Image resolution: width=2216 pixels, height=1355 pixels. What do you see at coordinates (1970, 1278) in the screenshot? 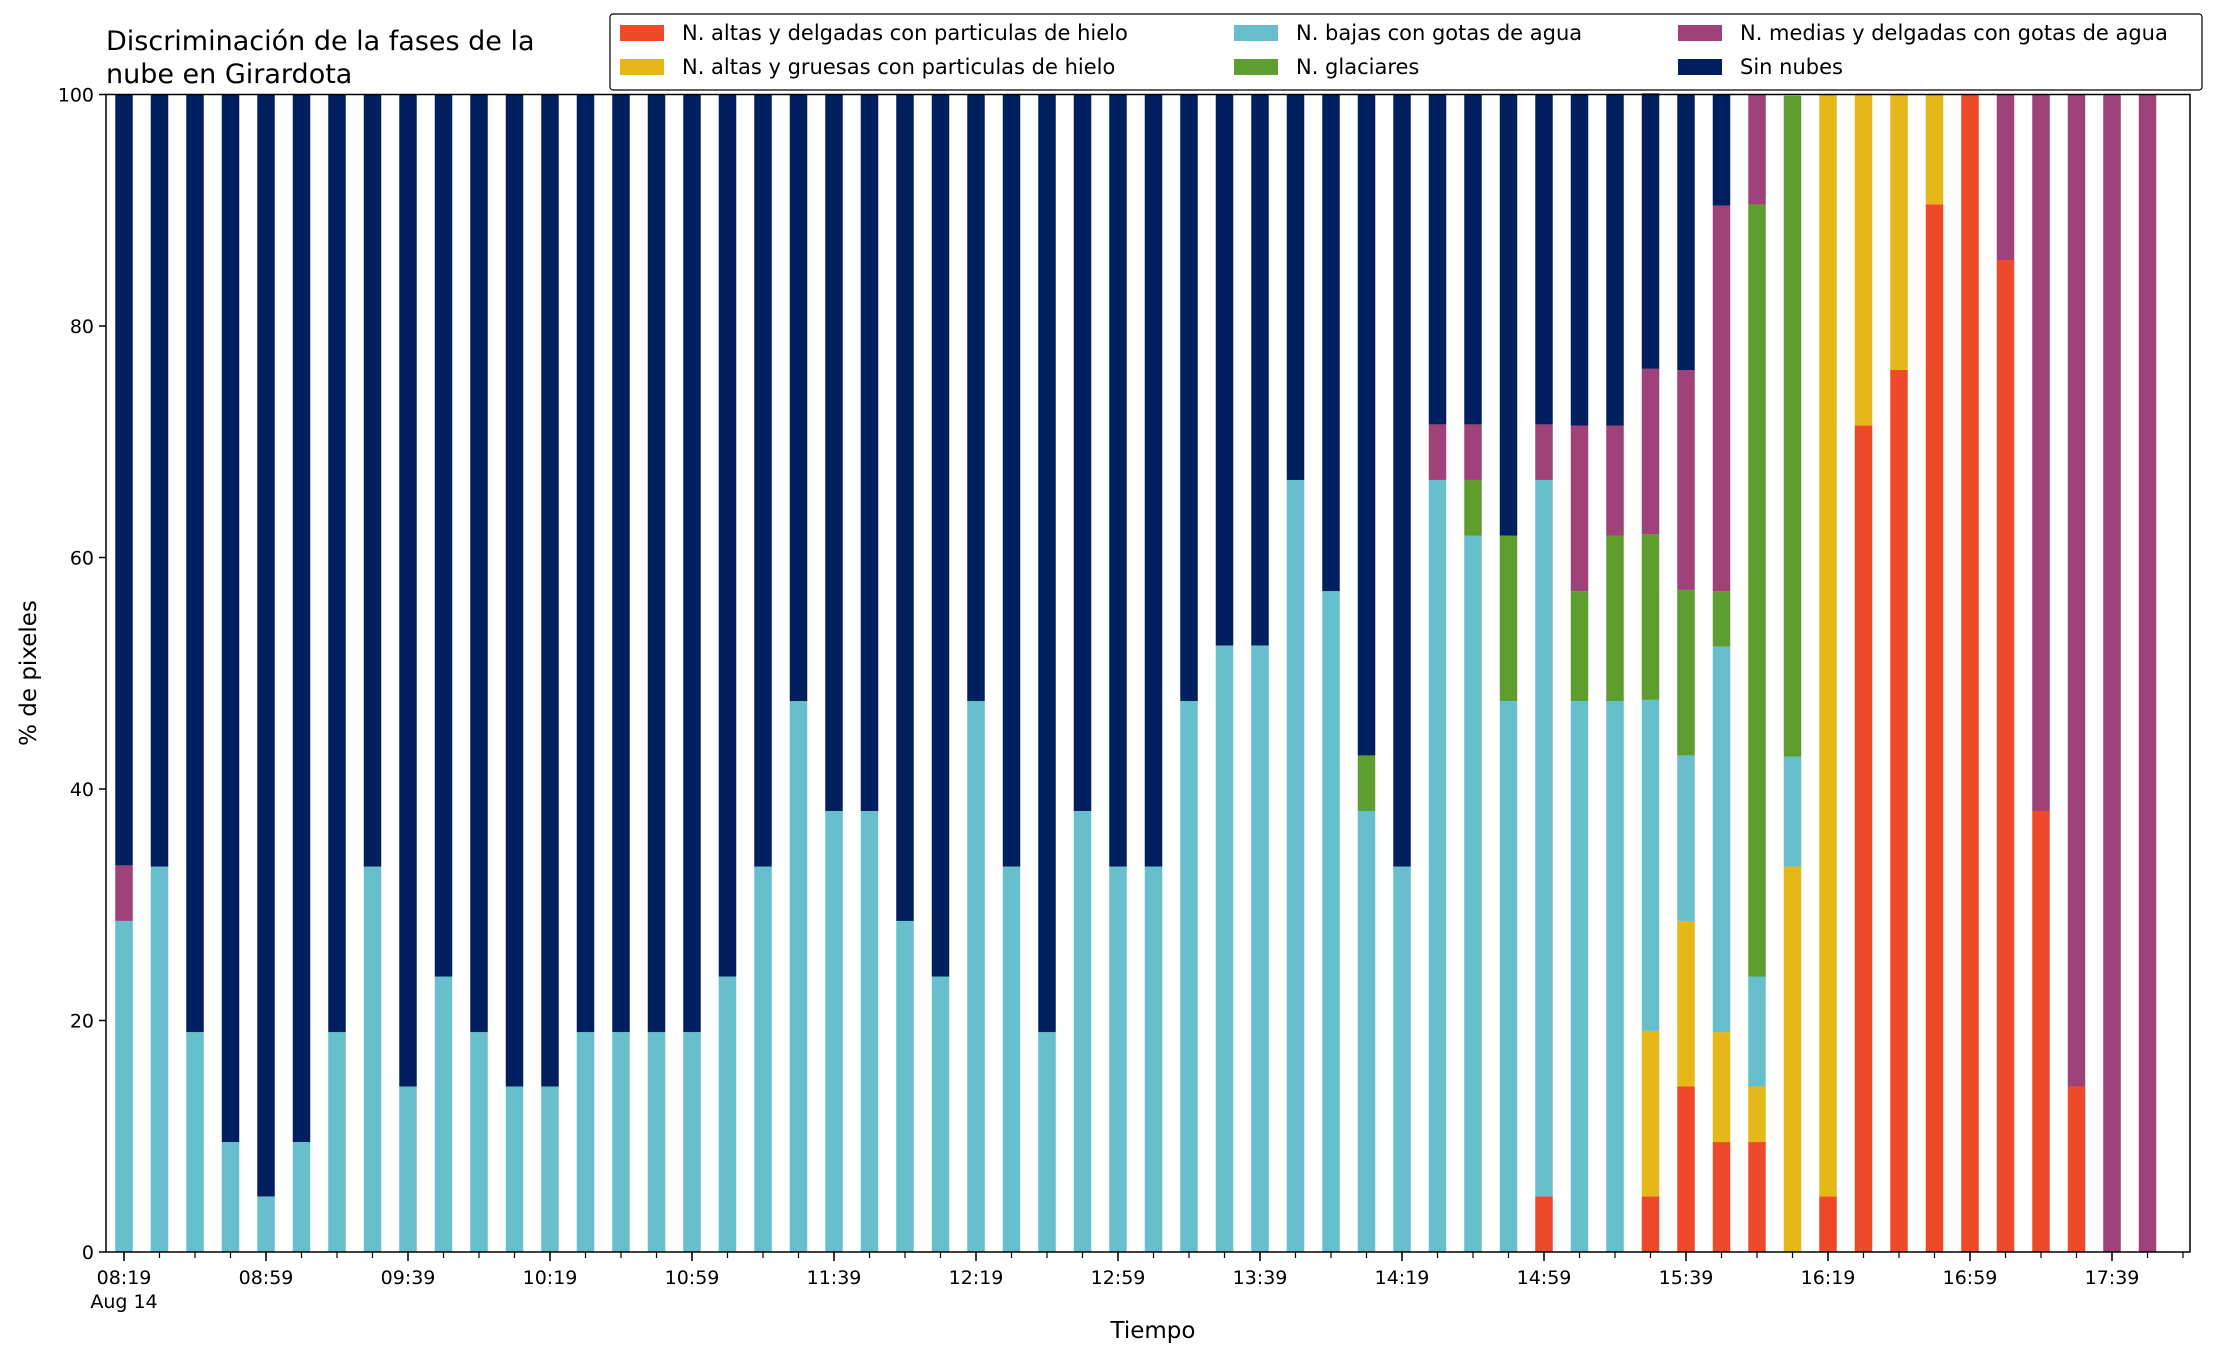
I see `x-tick-label: 16:59` at bounding box center [1970, 1278].